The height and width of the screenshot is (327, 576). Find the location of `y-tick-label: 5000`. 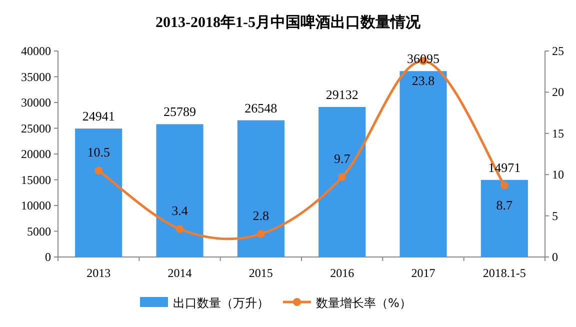

y-tick-label: 5000 is located at coordinates (39, 231).